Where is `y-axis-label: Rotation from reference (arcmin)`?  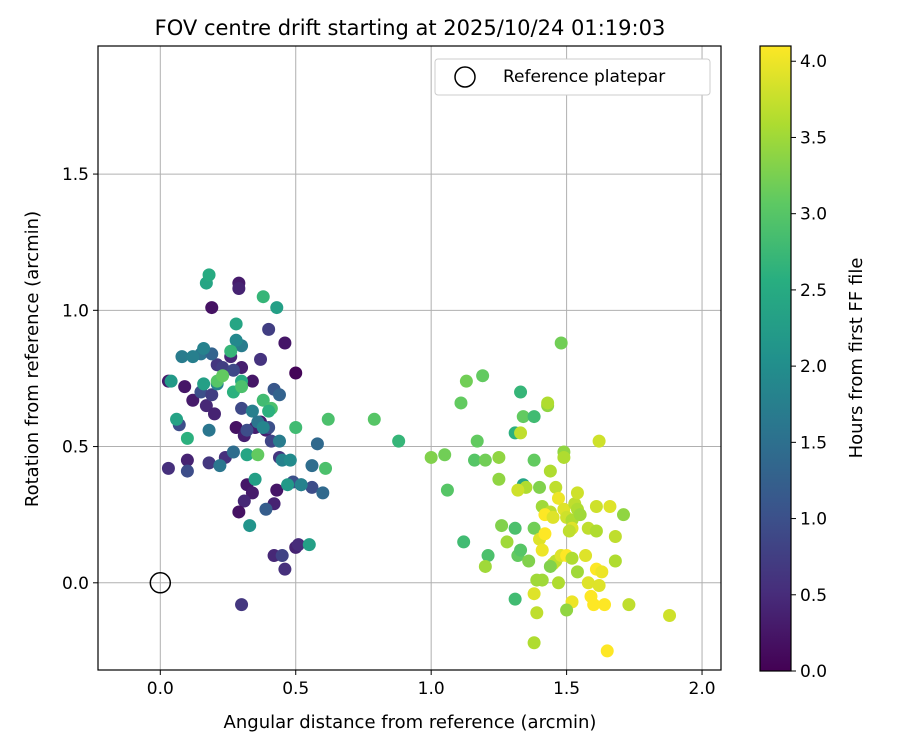 y-axis-label: Rotation from reference (arcmin) is located at coordinates (32, 359).